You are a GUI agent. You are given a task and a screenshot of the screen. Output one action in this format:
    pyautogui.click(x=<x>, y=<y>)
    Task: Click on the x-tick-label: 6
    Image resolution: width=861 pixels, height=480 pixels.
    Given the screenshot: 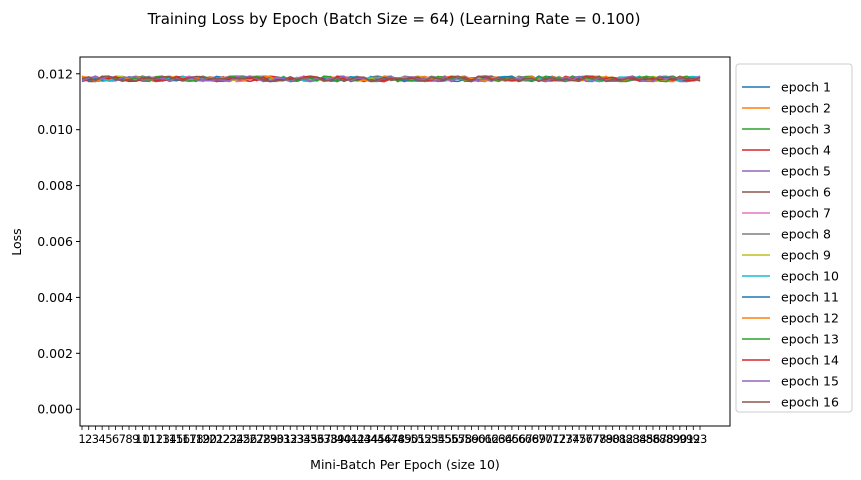 What is the action you would take?
    pyautogui.click(x=115, y=439)
    